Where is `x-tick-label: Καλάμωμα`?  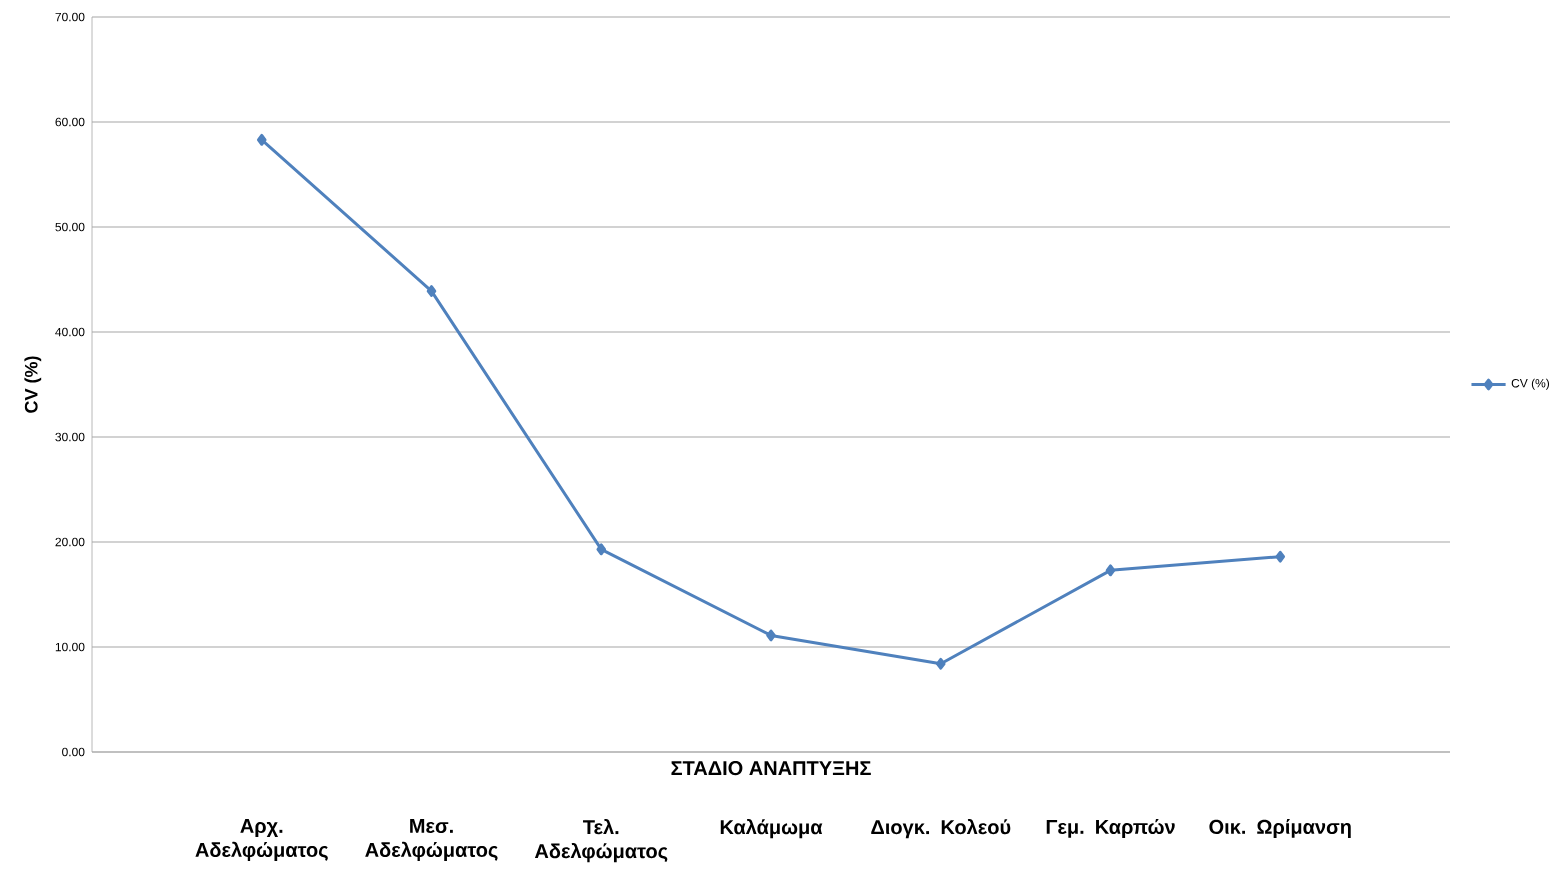
x-tick-label: Καλάμωμα is located at coordinates (771, 829).